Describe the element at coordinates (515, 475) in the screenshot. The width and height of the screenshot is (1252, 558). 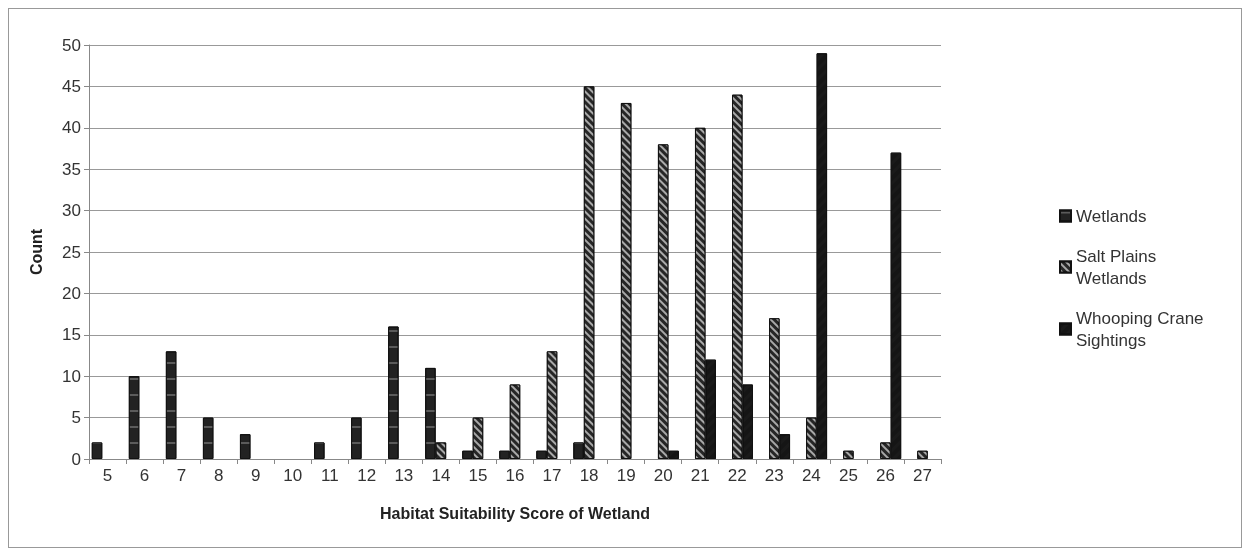
I see `x-tick-label: 16` at that location.